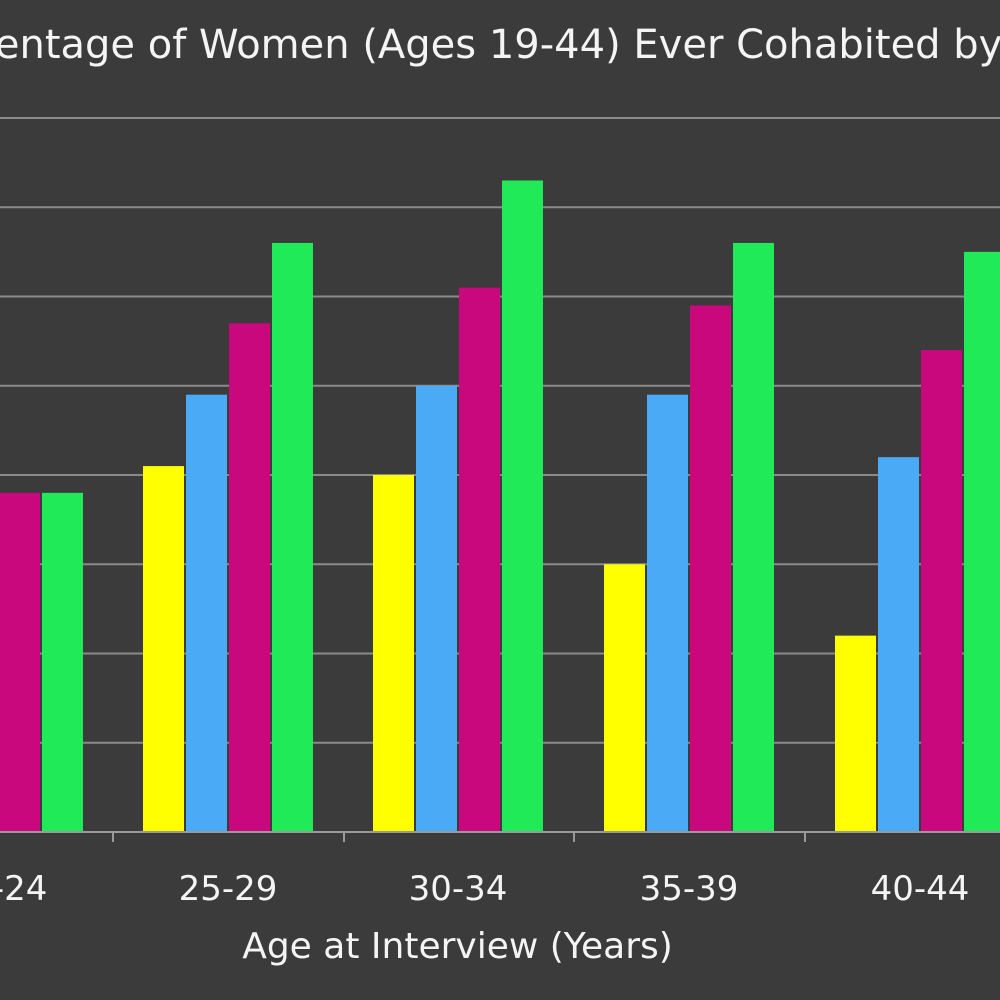 The width and height of the screenshot is (1000, 1000). Describe the element at coordinates (920, 889) in the screenshot. I see `x-tick-label: 40-44` at that location.